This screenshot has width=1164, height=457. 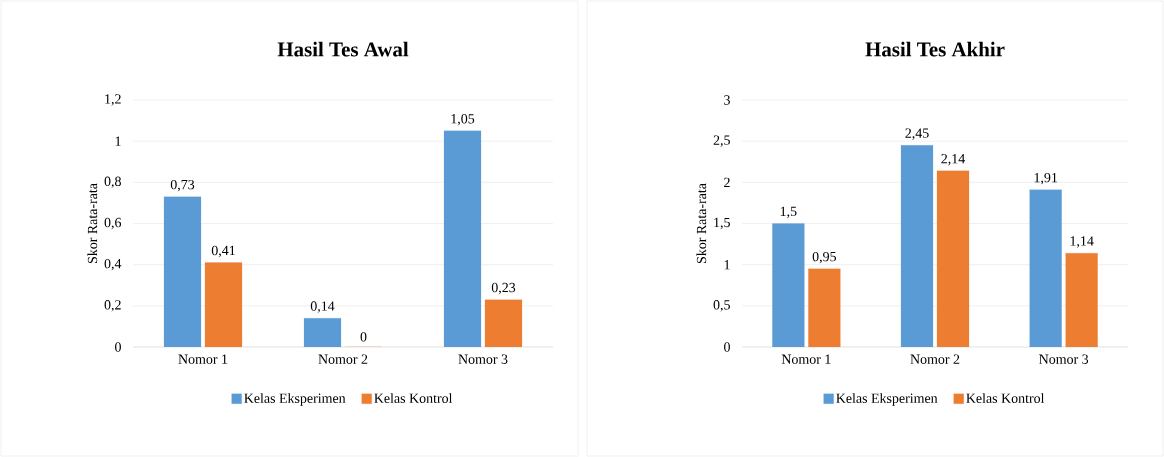 What do you see at coordinates (1082, 242) in the screenshot?
I see `data-label: 1,14` at bounding box center [1082, 242].